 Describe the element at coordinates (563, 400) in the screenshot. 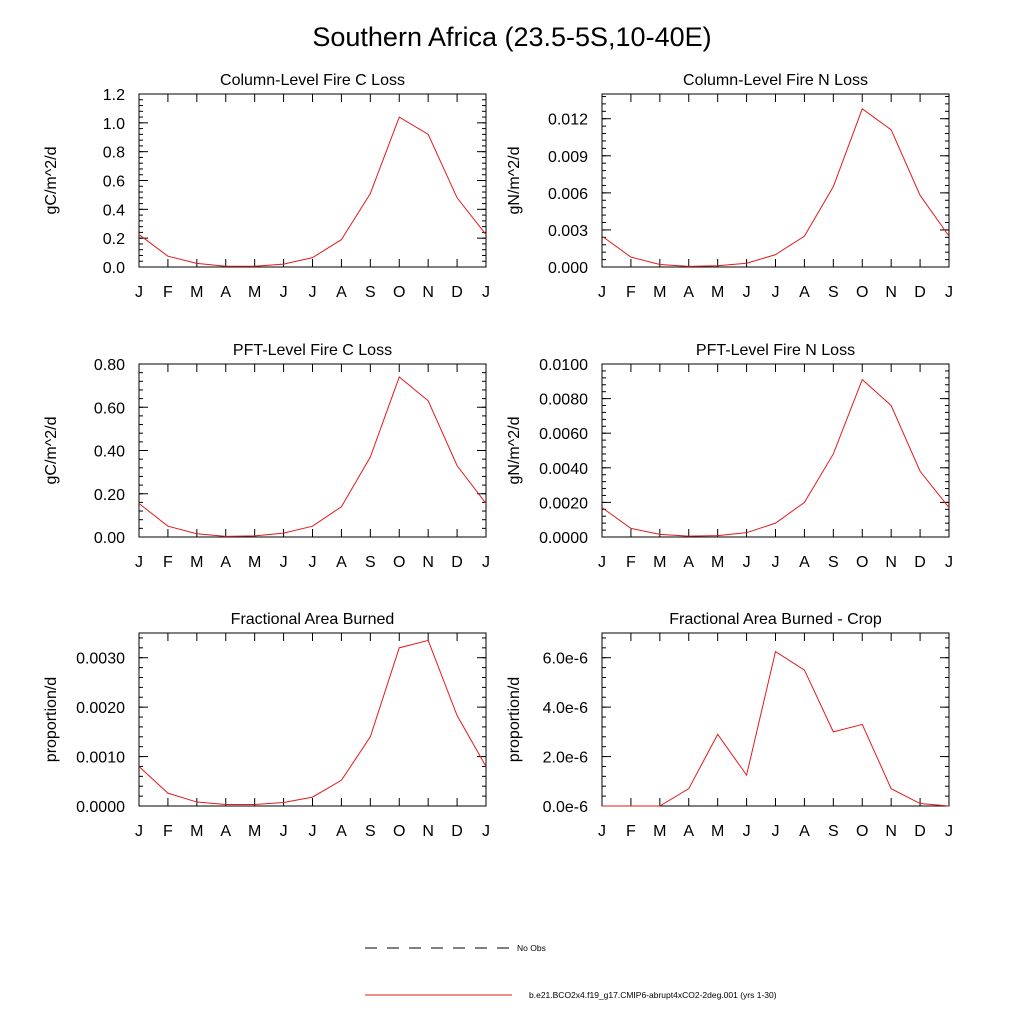

I see `y-tick-label: 0.0080` at that location.